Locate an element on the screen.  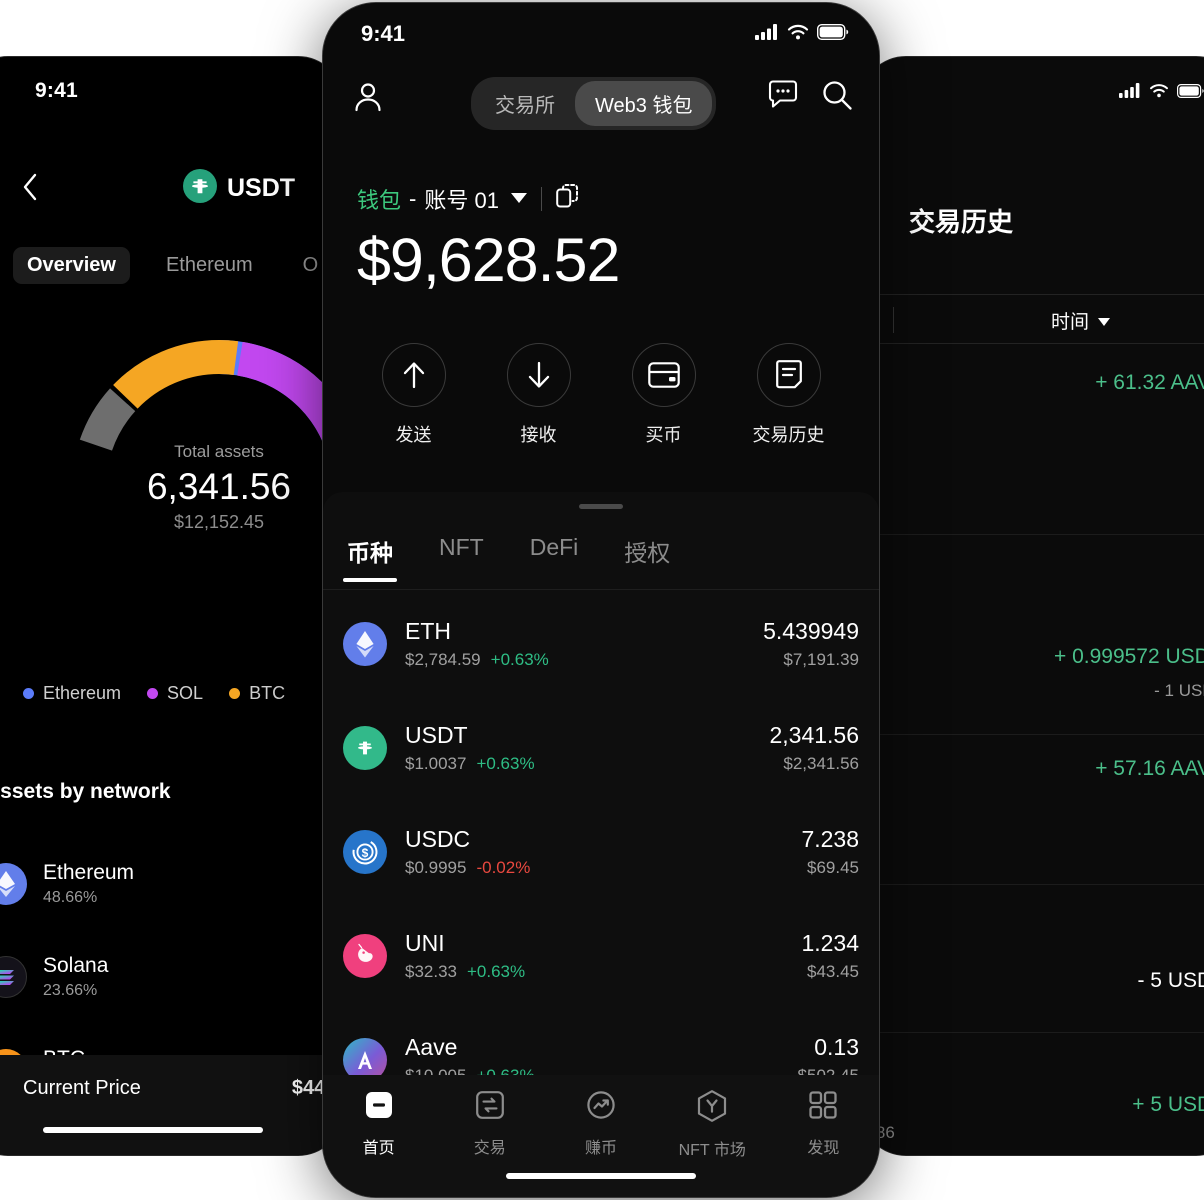
copy-icon is located at coordinates (568, 199).